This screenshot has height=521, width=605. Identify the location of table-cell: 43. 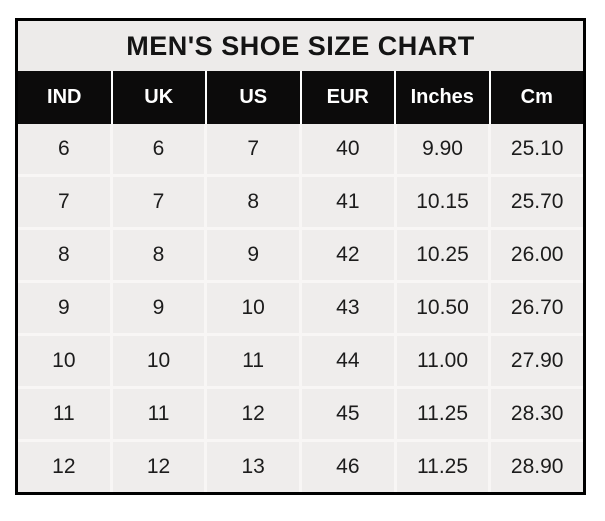
(346, 308).